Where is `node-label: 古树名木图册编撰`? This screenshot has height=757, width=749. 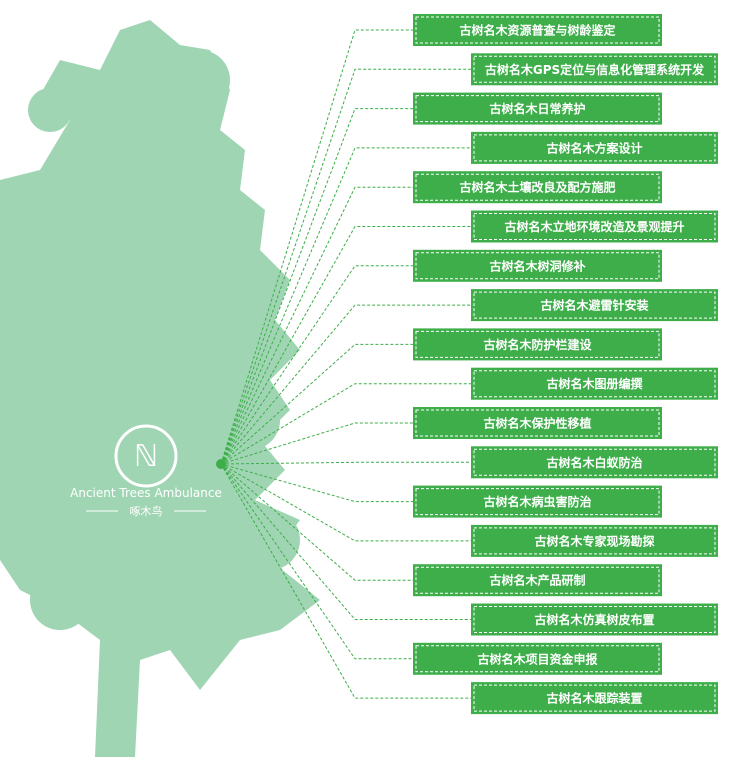
node-label: 古树名木图册编撰 is located at coordinates (594, 383).